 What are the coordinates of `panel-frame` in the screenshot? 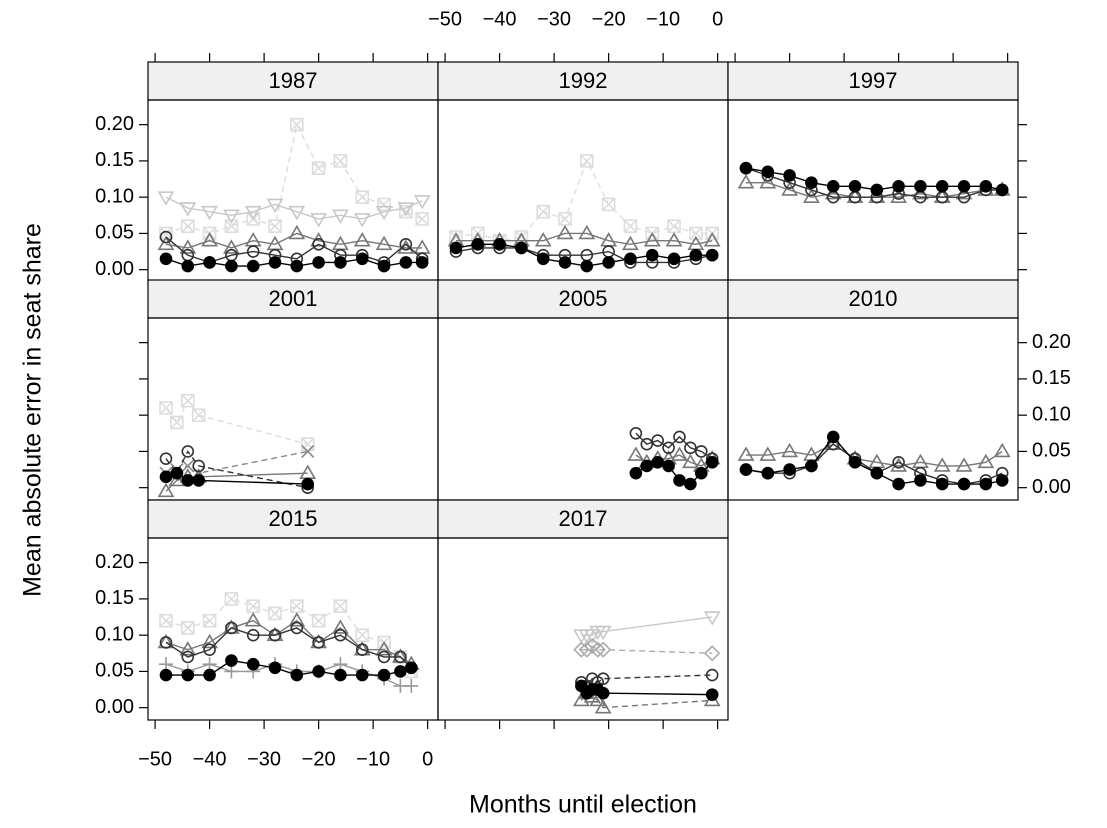 It's located at (873, 409).